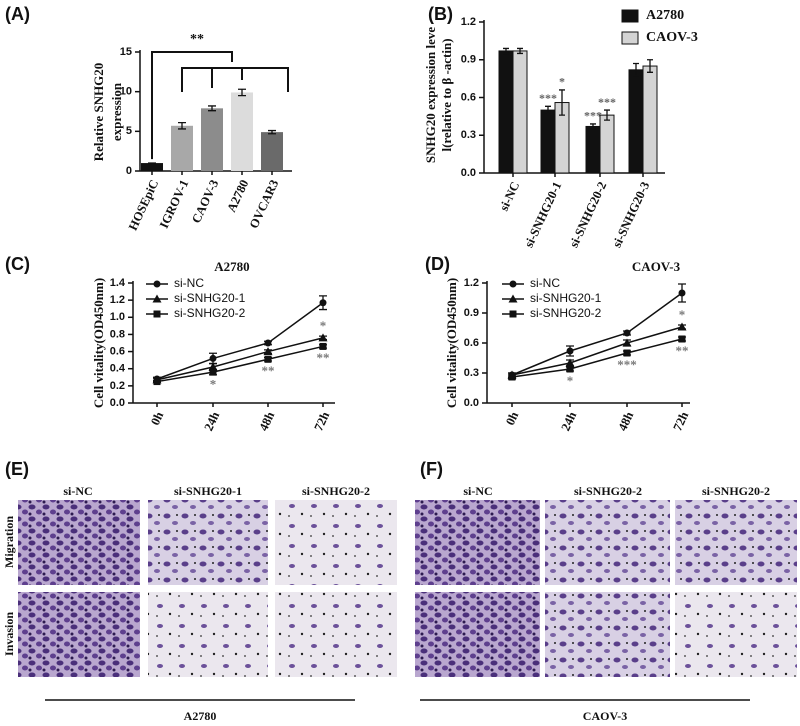 This screenshot has width=800, height=726. I want to click on x-tick-label: si-NC, so click(510, 197).